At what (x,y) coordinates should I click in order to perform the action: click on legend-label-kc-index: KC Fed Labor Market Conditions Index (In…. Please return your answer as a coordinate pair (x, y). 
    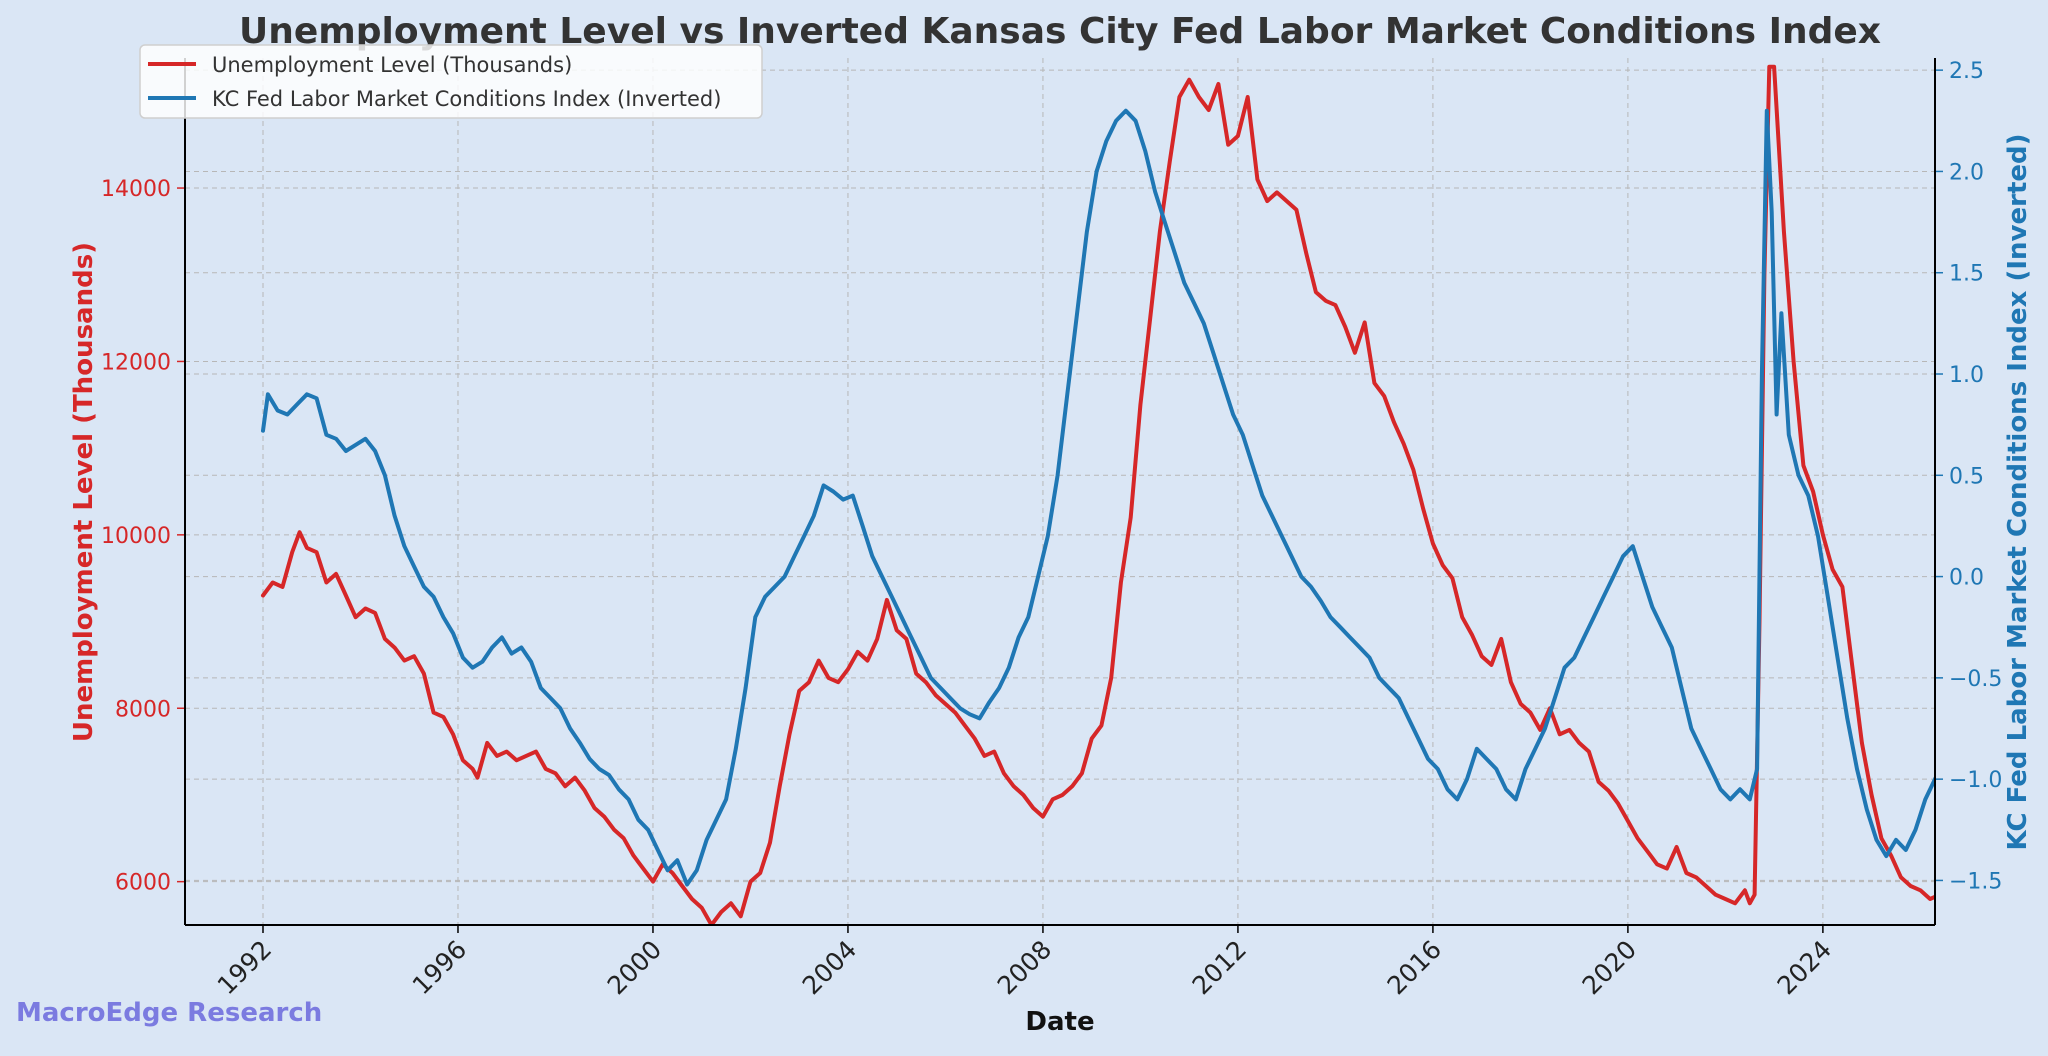
    Looking at the image, I should click on (466, 99).